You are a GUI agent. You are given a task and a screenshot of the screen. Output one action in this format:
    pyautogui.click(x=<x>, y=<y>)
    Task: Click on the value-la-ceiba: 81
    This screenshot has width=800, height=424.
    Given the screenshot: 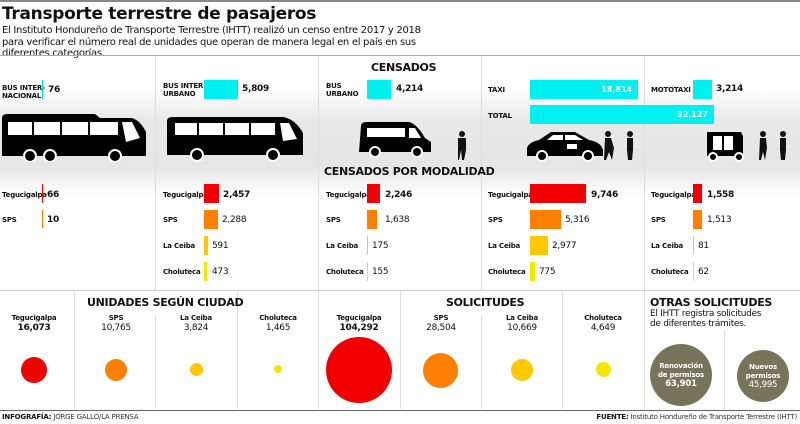 What is the action you would take?
    pyautogui.click(x=703, y=246)
    